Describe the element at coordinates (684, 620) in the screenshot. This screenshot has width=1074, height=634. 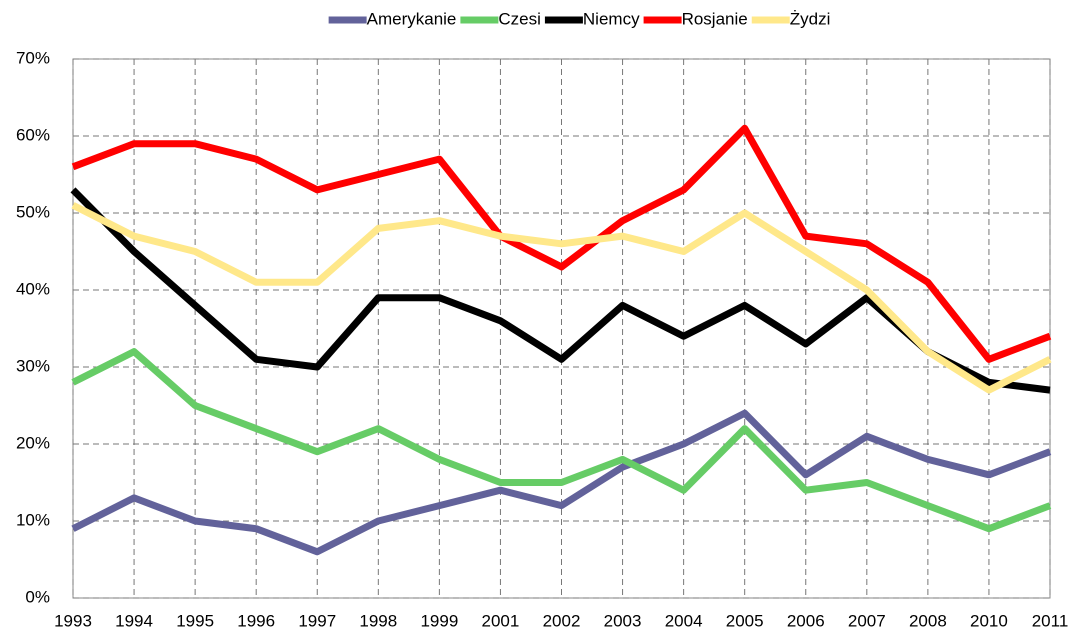
I see `x-tick-label: 2004` at that location.